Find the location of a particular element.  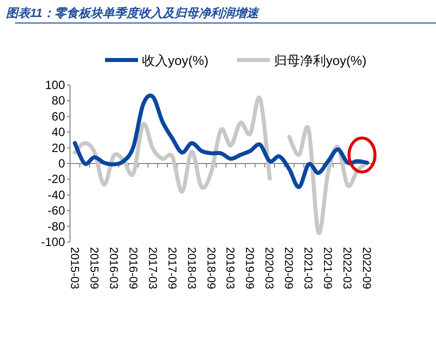

x-tick-label: 2022-03 is located at coordinates (346, 268).